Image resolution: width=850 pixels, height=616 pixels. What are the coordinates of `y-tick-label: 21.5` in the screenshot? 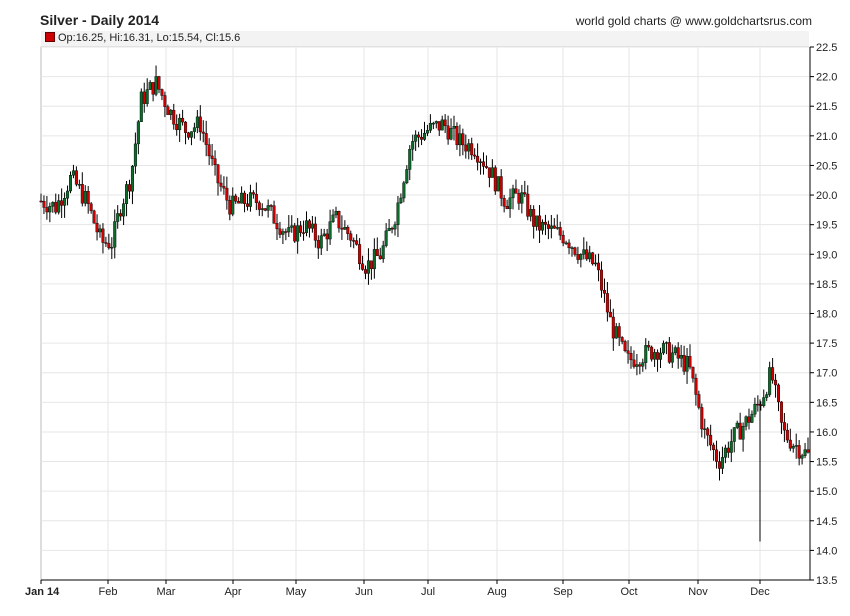 It's located at (826, 107).